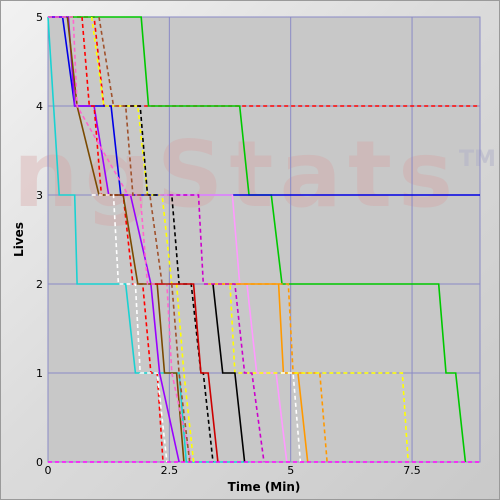 The image size is (500, 501). I want to click on x-tick-label: 2.5, so click(170, 470).